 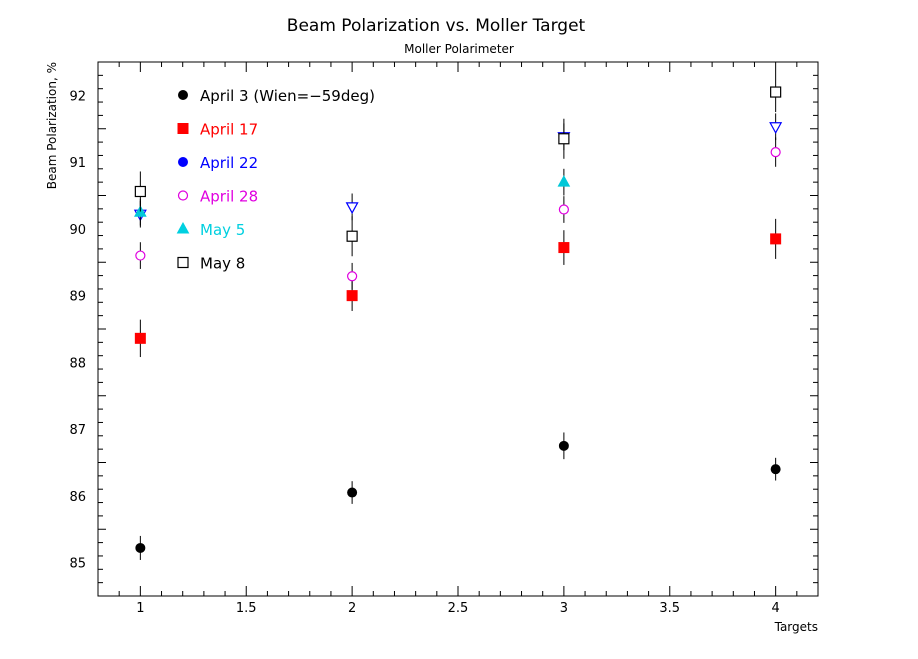 What do you see at coordinates (77, 497) in the screenshot?
I see `y-tick-label: 86` at bounding box center [77, 497].